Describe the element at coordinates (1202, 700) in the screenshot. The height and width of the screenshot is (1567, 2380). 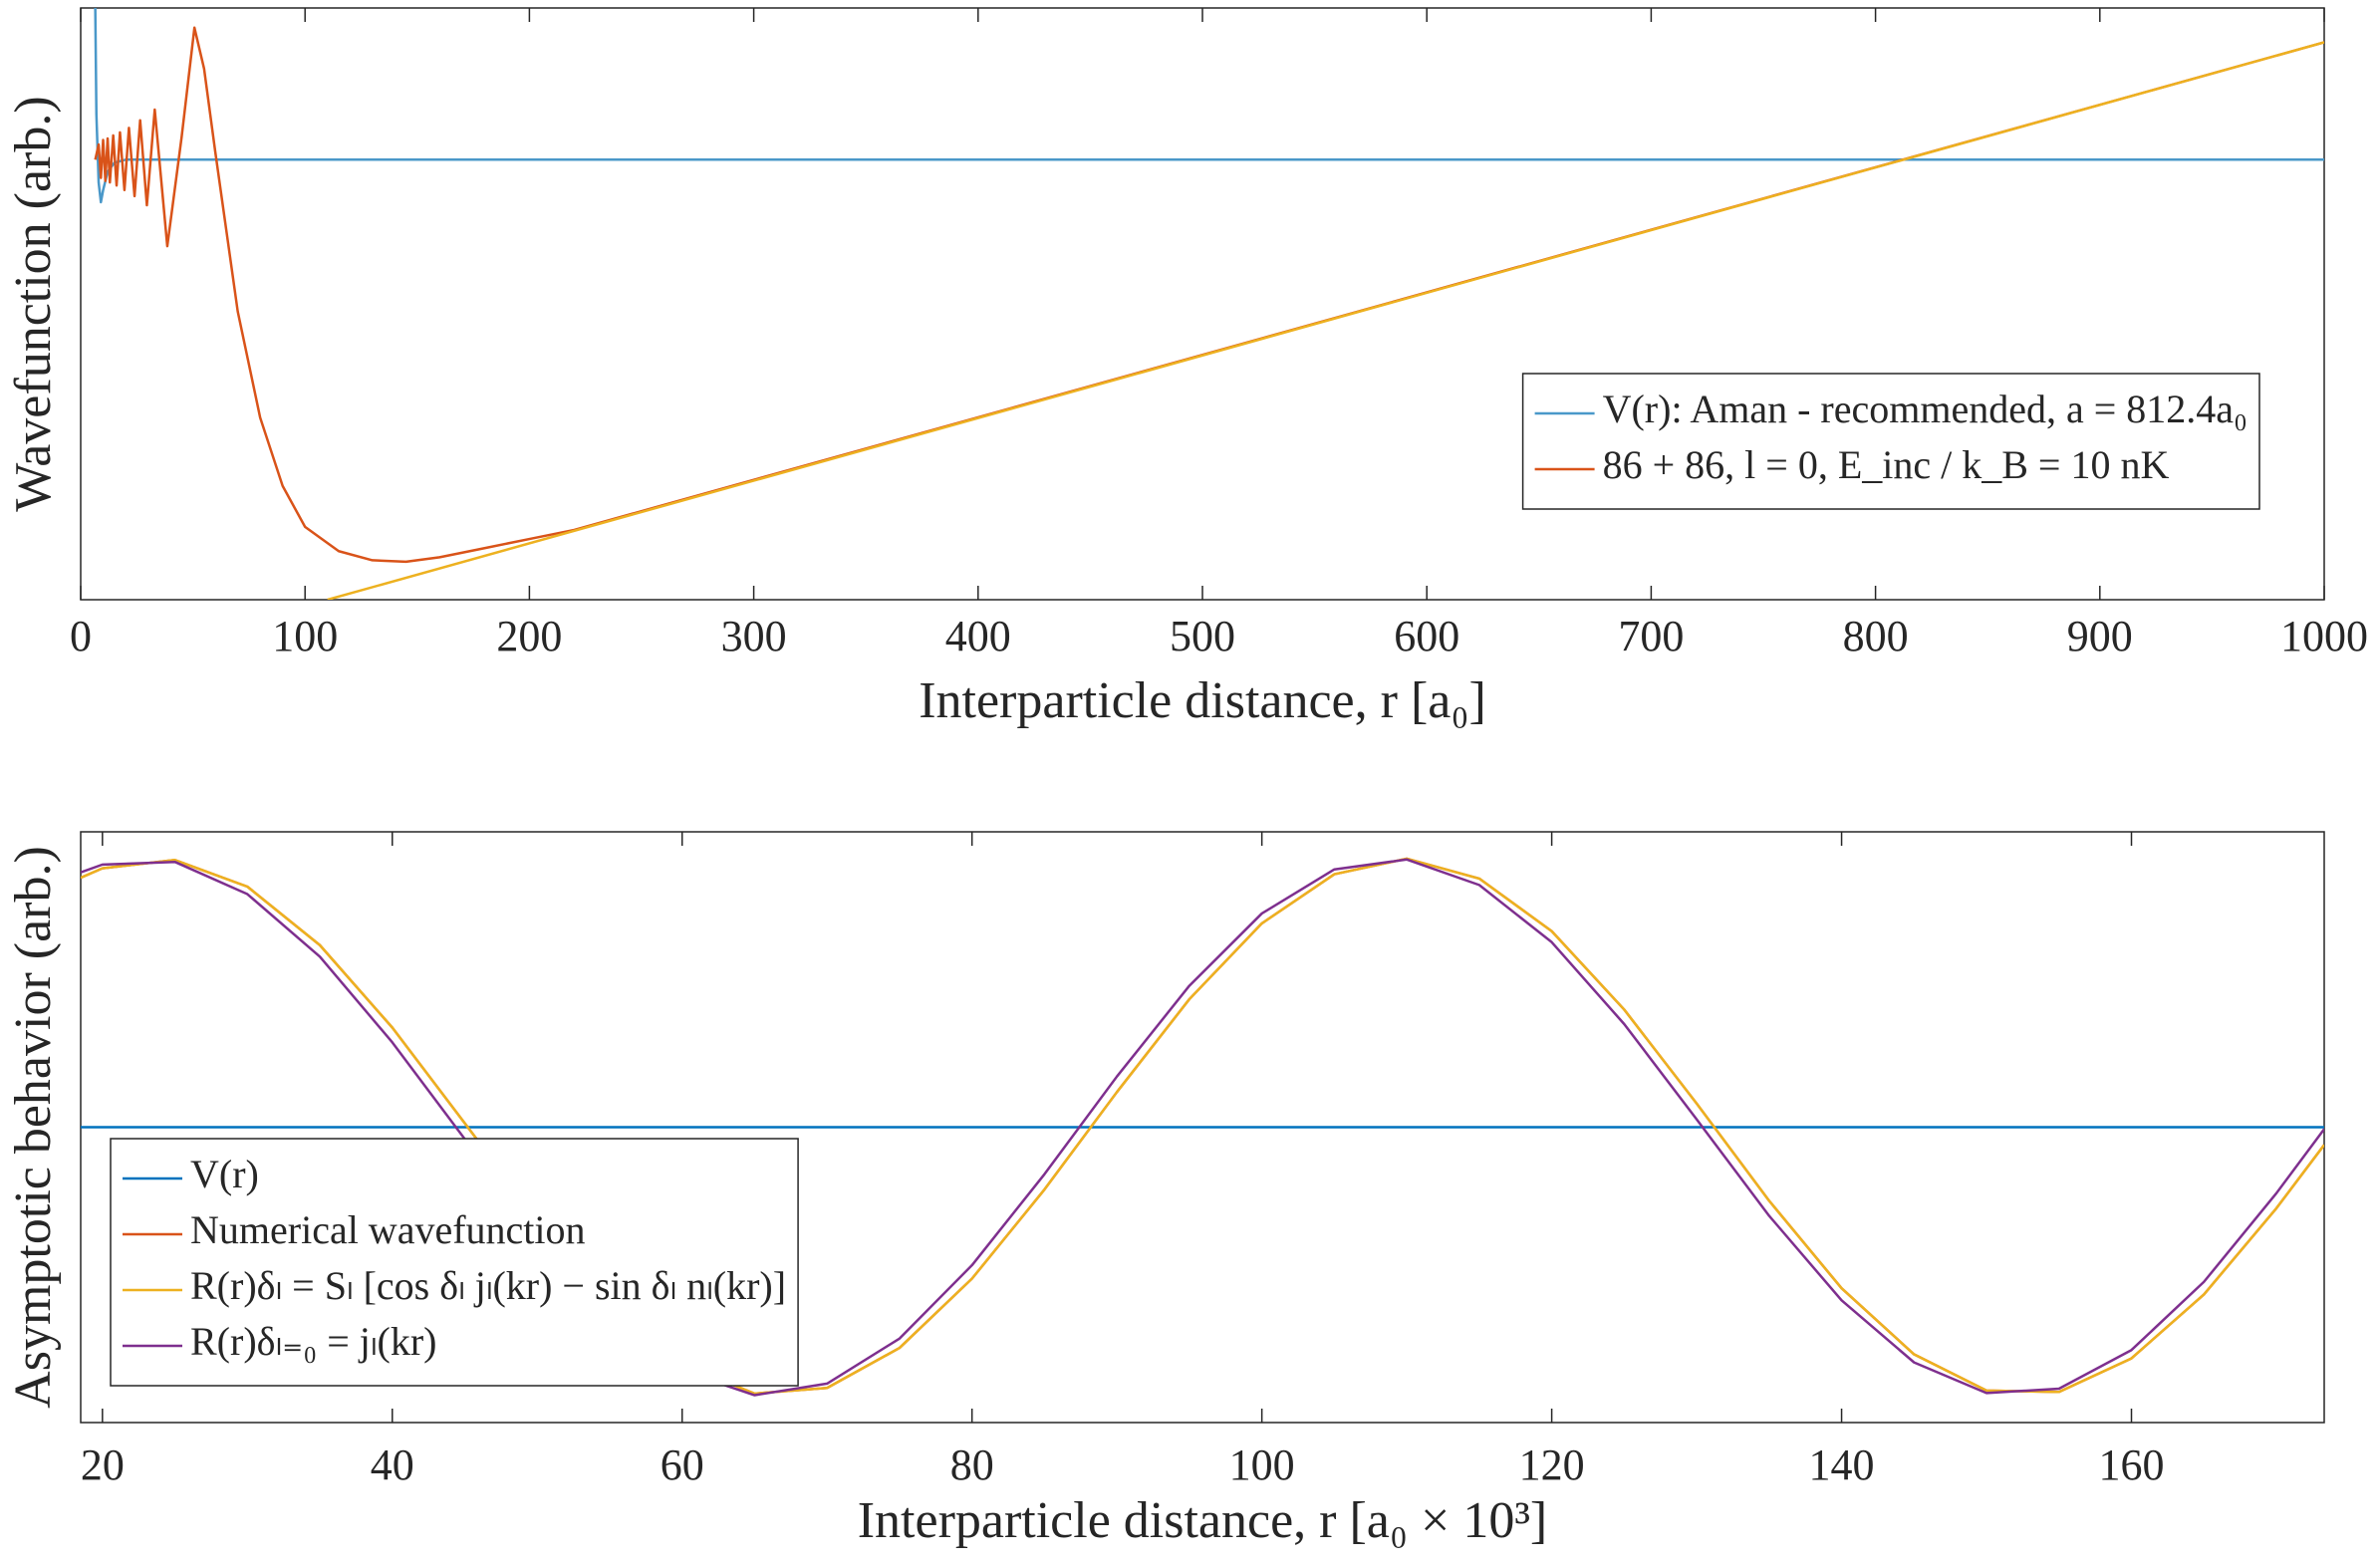
I see `x-axis-label: Interparticle distance, r [a₀]` at that location.